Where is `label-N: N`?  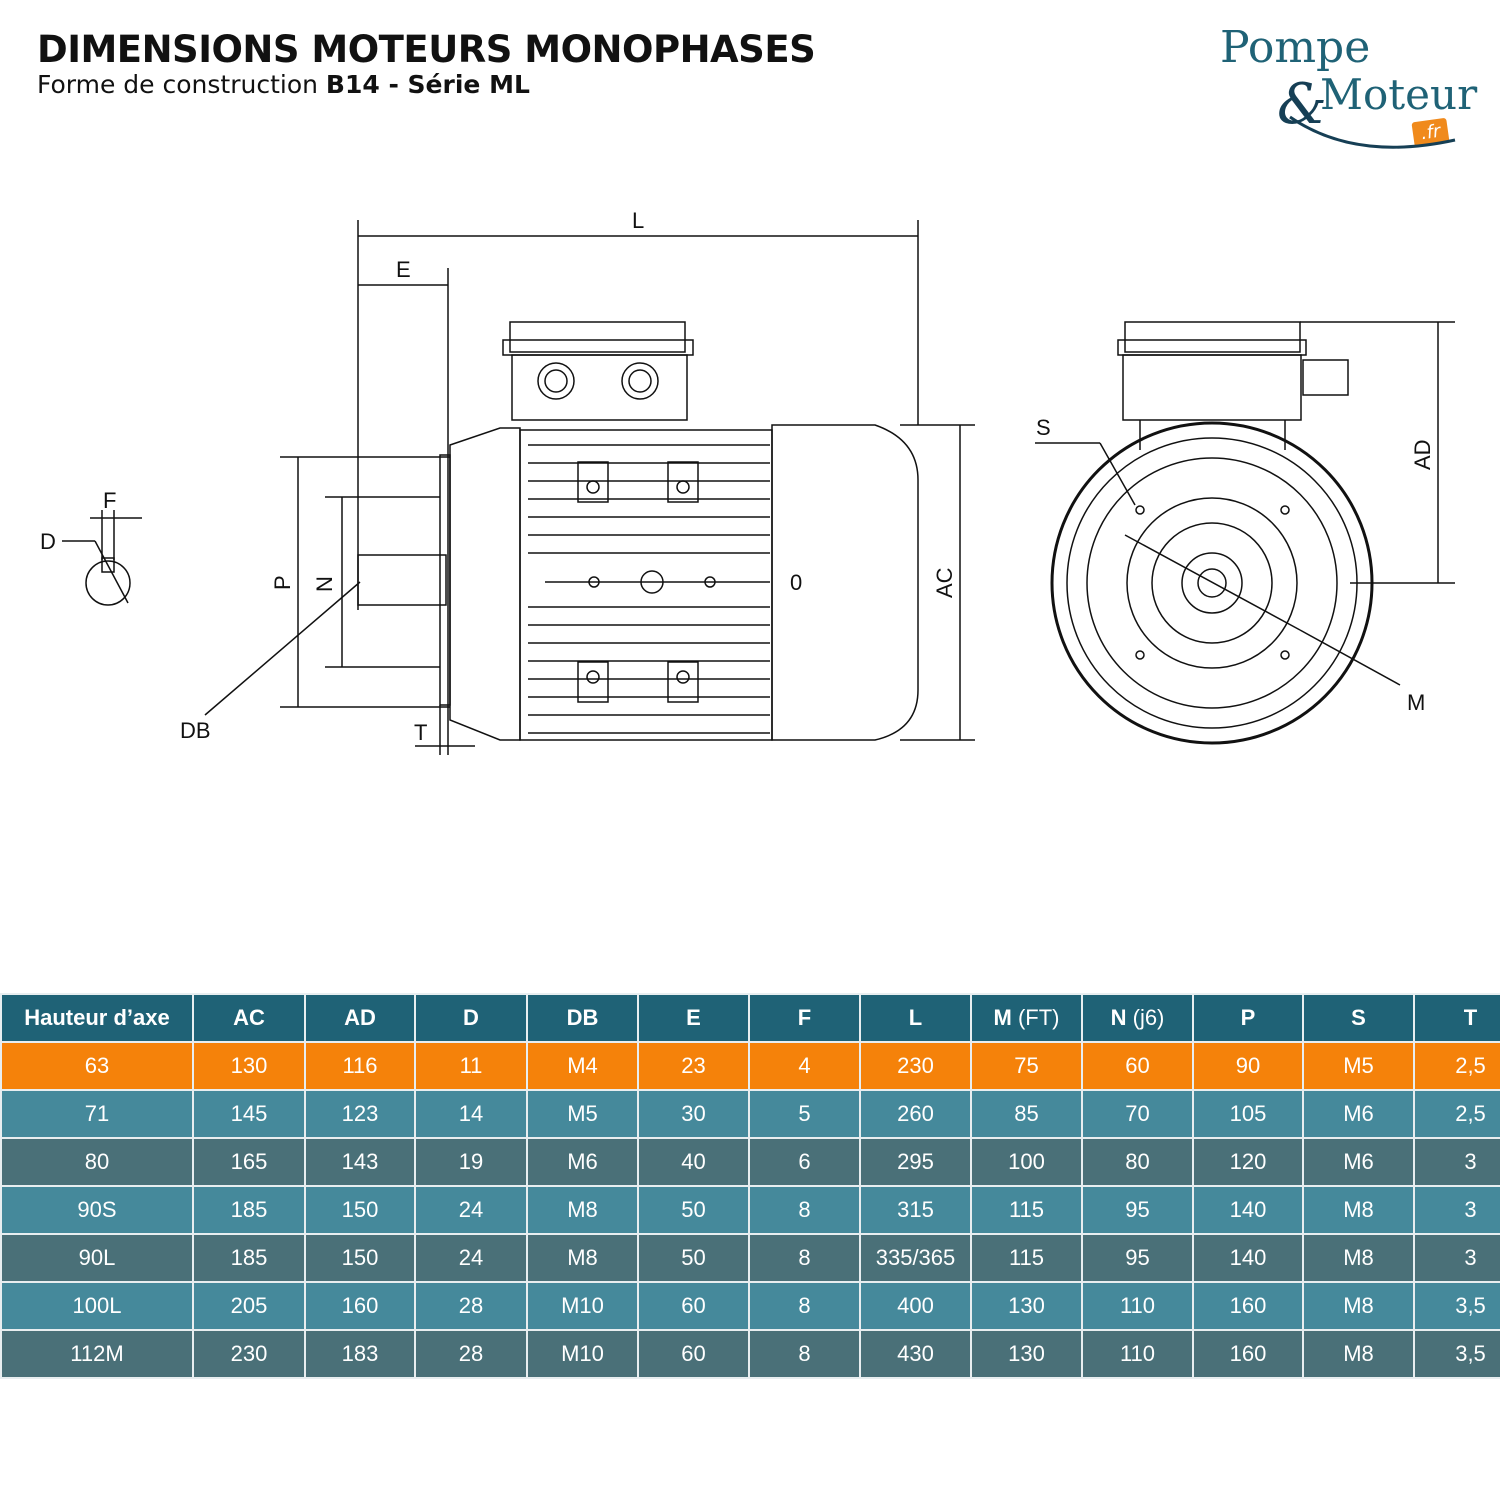
label-N: N is located at coordinates (324, 584).